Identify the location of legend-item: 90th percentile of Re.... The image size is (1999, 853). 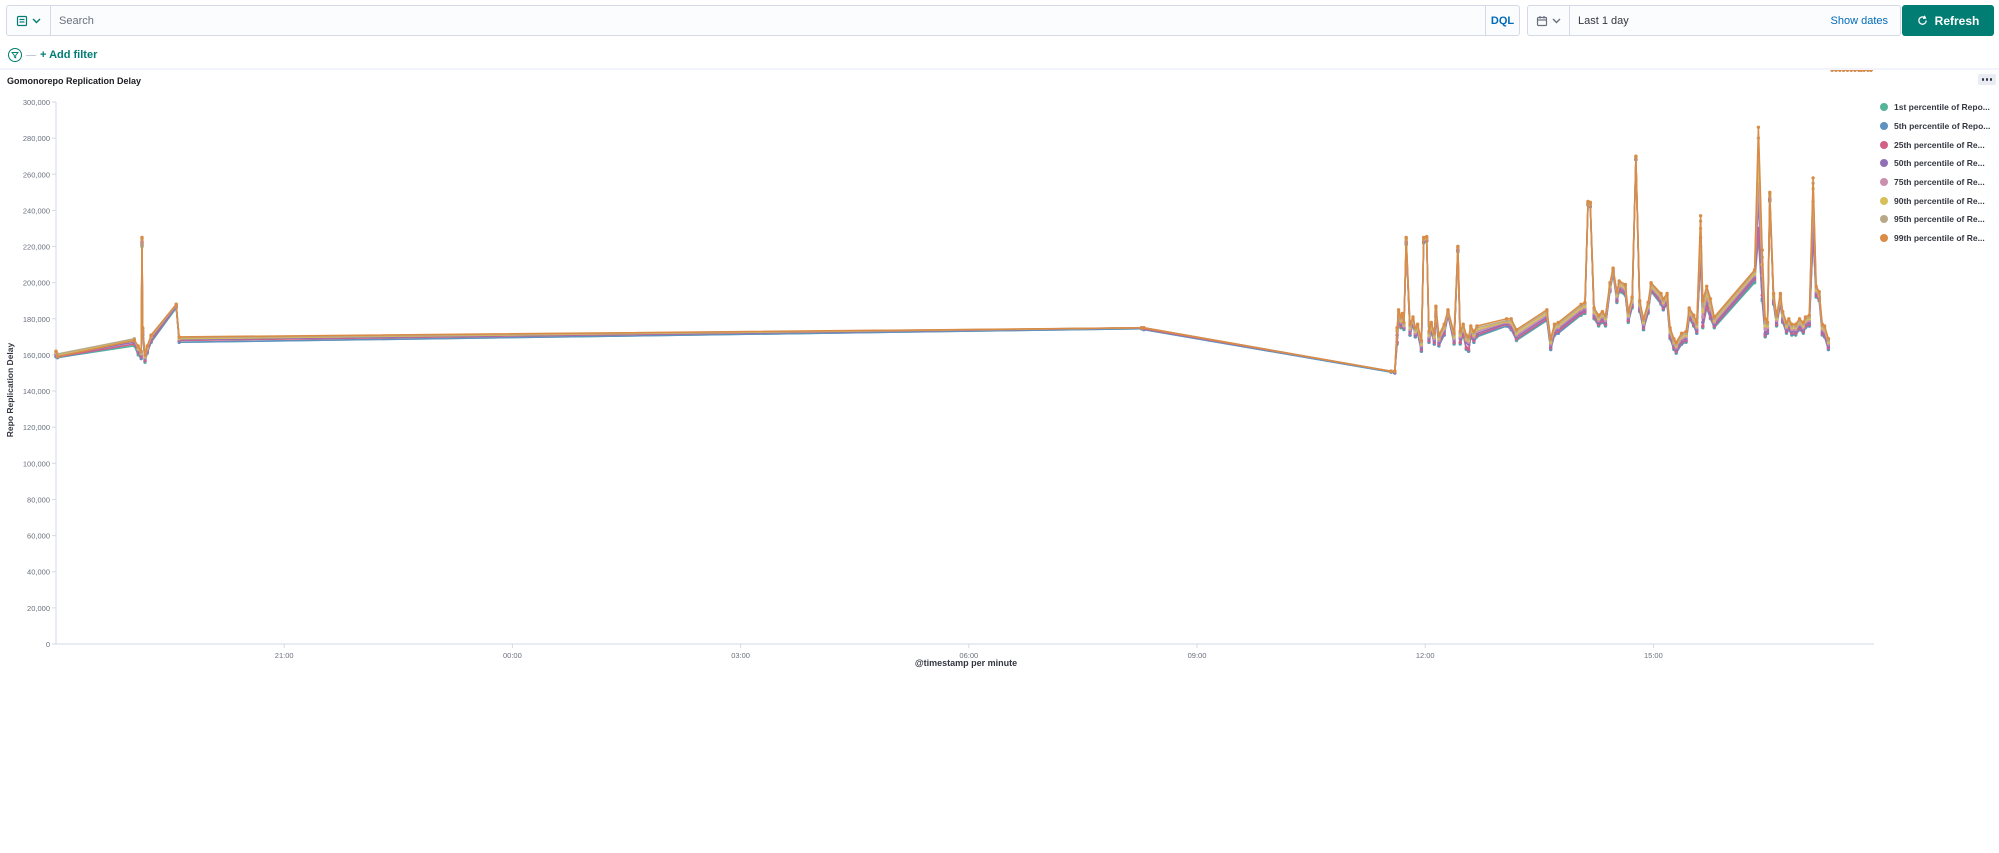
(1938, 200).